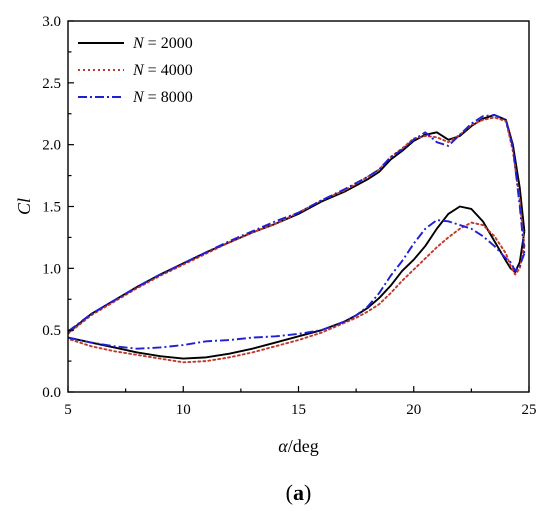  I want to click on legend-label-2: N = 4000, so click(162, 70).